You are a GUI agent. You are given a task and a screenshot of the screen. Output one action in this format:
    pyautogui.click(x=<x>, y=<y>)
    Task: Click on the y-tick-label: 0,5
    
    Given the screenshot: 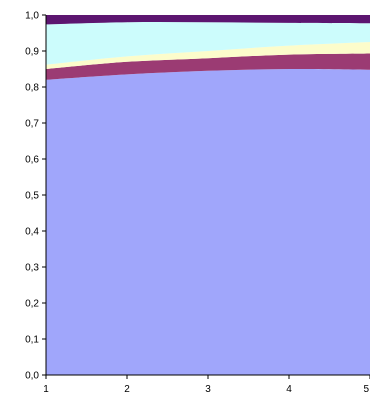 What is the action you would take?
    pyautogui.click(x=32, y=196)
    